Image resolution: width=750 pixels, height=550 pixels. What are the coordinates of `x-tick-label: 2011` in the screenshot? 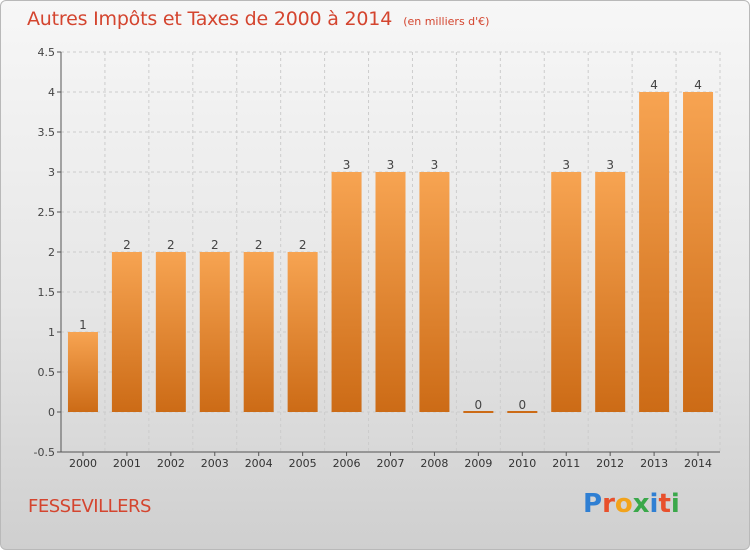 It's located at (566, 463).